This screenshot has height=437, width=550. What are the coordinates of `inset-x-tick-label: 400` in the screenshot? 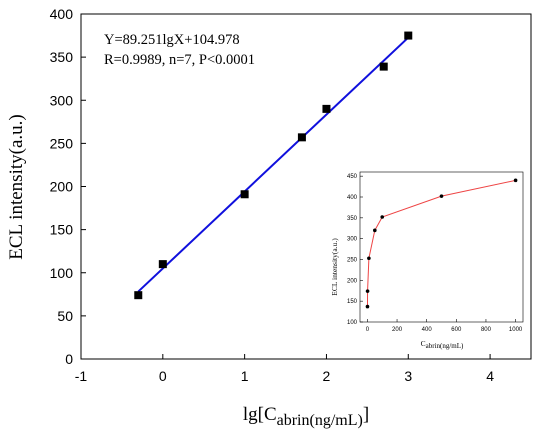 It's located at (427, 330).